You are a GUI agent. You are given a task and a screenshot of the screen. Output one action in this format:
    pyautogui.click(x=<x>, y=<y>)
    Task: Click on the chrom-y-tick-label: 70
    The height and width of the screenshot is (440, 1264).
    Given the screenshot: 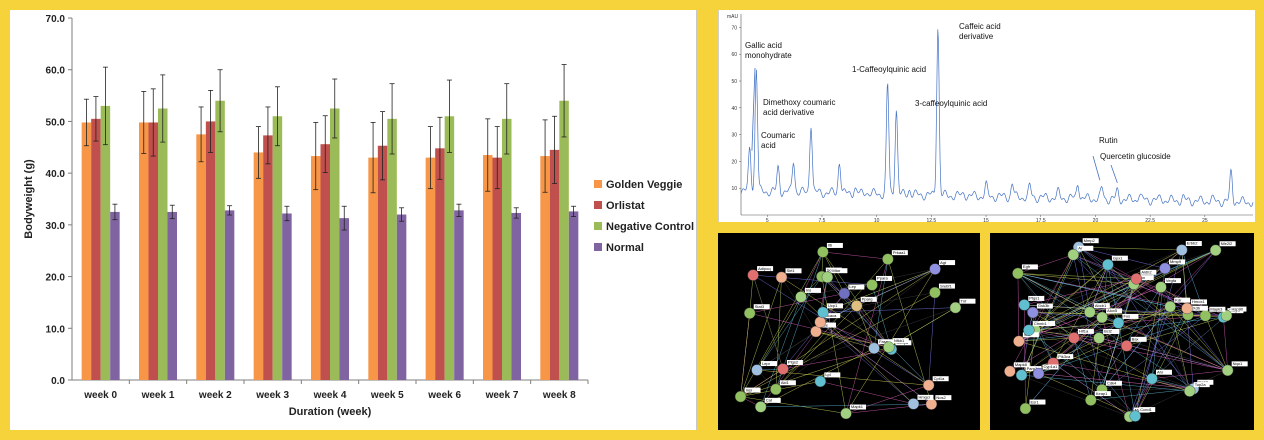 What is the action you would take?
    pyautogui.click(x=734, y=28)
    